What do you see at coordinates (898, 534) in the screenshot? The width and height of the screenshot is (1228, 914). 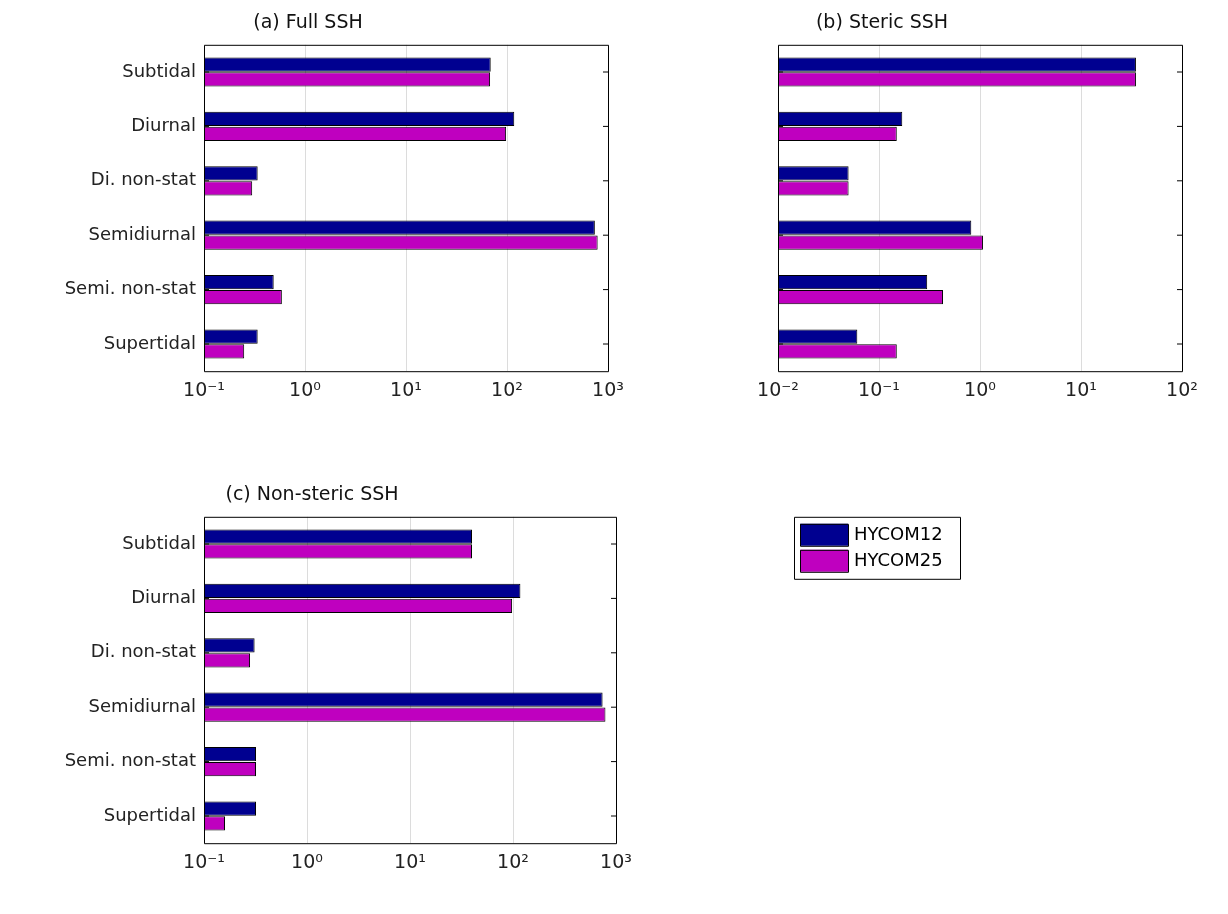 I see `legend-label: HYCOM12` at bounding box center [898, 534].